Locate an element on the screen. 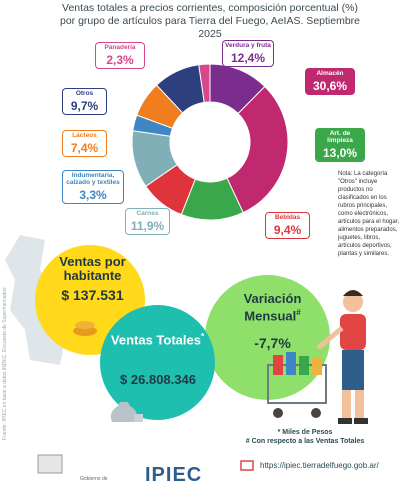  variacion-value: -7,7% is located at coordinates (272, 343).